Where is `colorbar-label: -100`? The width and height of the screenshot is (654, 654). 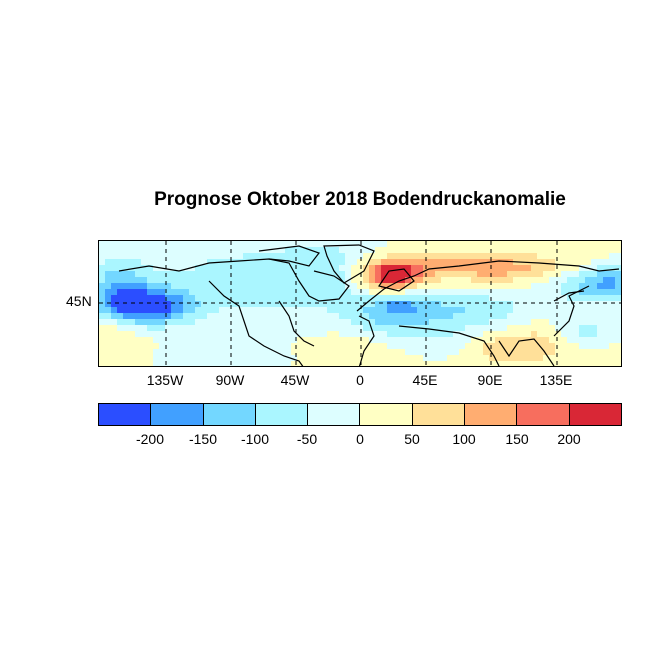 colorbar-label: -100 is located at coordinates (255, 439).